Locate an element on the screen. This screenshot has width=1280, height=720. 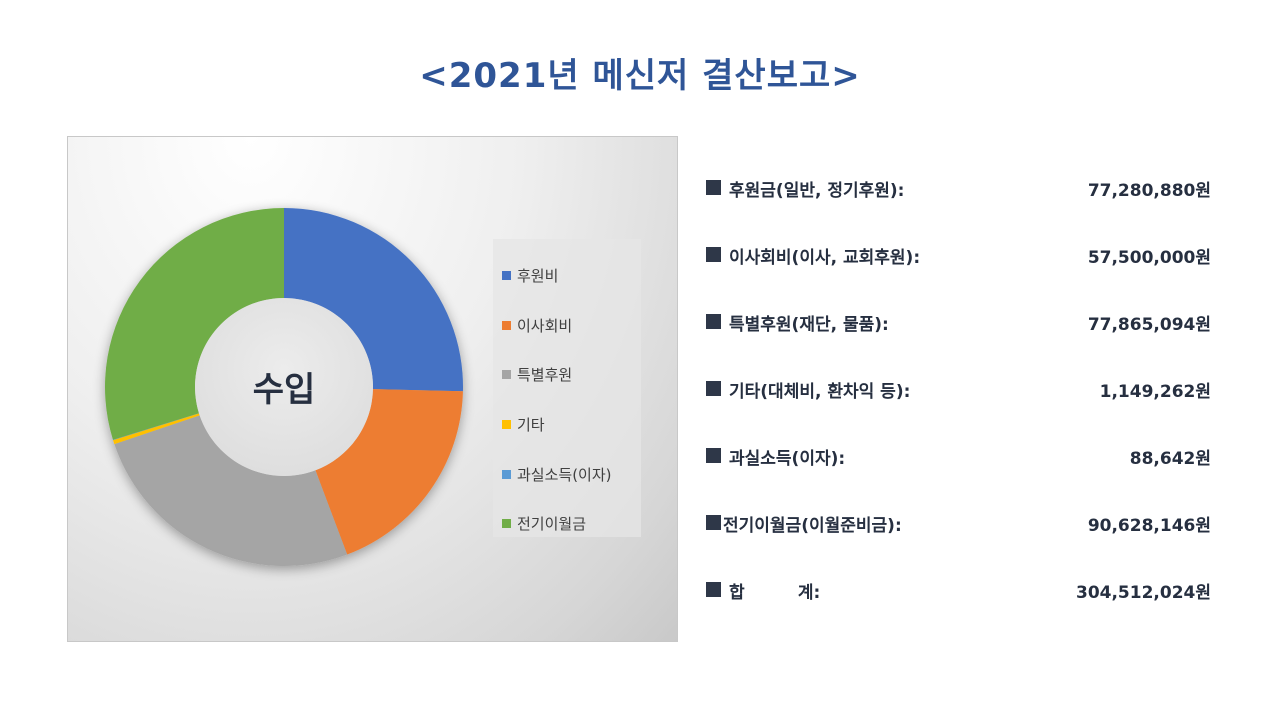
legend-item-특별후원: 특별후원 is located at coordinates (567, 375).